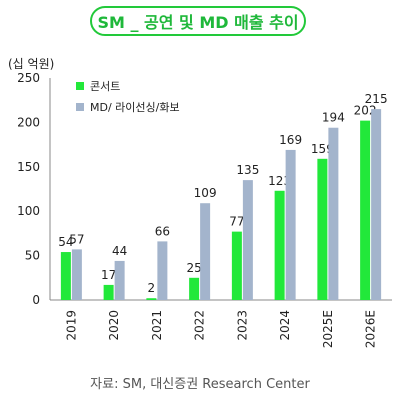 Image resolution: width=400 pixels, height=400 pixels. Describe the element at coordinates (200, 384) in the screenshot. I see `source-note: 자료: SM, 대신증권 Research Center` at that location.